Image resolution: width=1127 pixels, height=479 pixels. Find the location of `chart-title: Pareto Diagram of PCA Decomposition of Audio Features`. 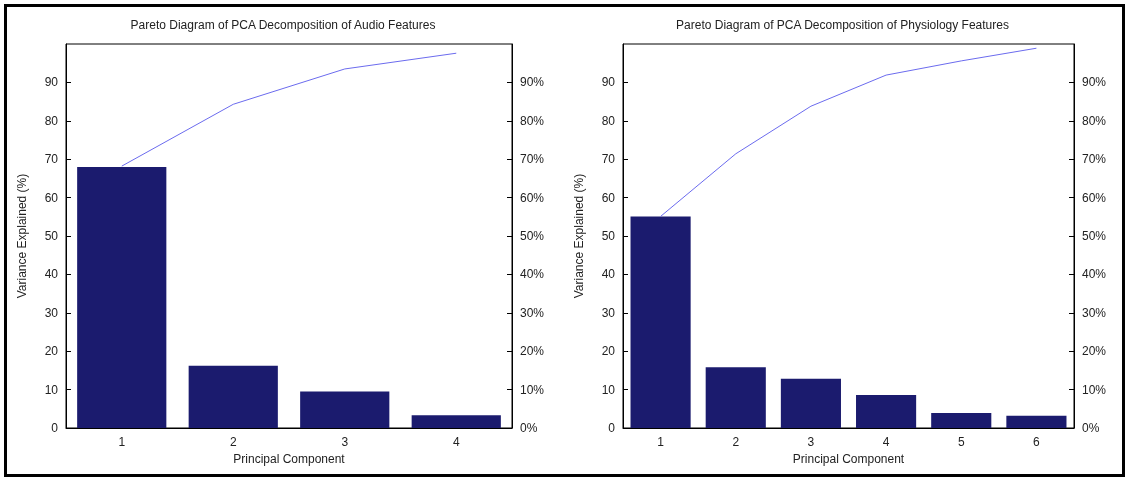

chart-title: Pareto Diagram of PCA Decomposition of Audio Features is located at coordinates (283, 25).